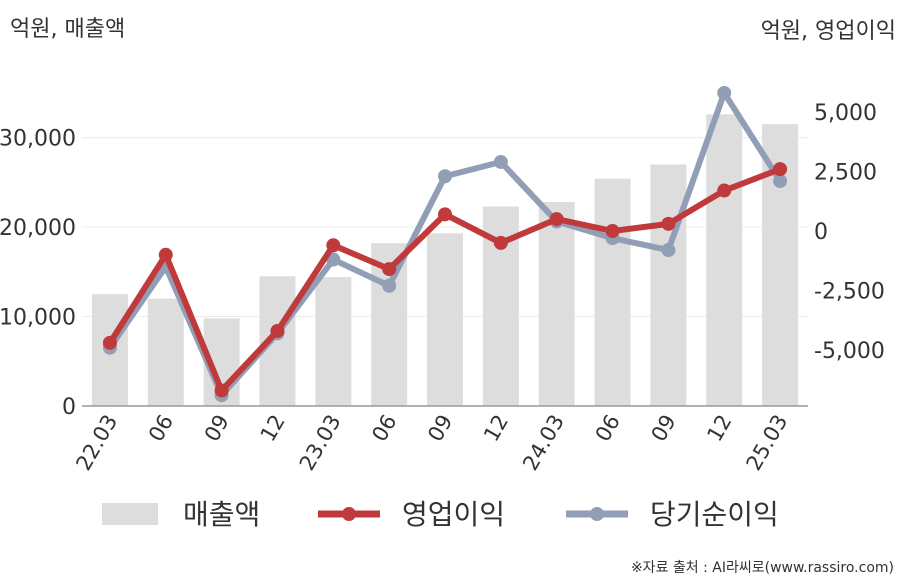 The height and width of the screenshot is (580, 908). What do you see at coordinates (849, 351) in the screenshot?
I see `right-tick-label: -5,000` at bounding box center [849, 351].